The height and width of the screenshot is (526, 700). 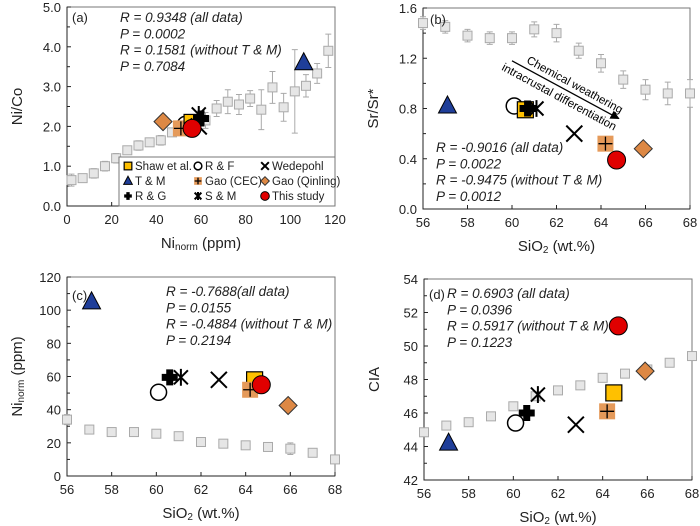 I want to click on y-tick-label: 2.0, so click(x=52, y=126).